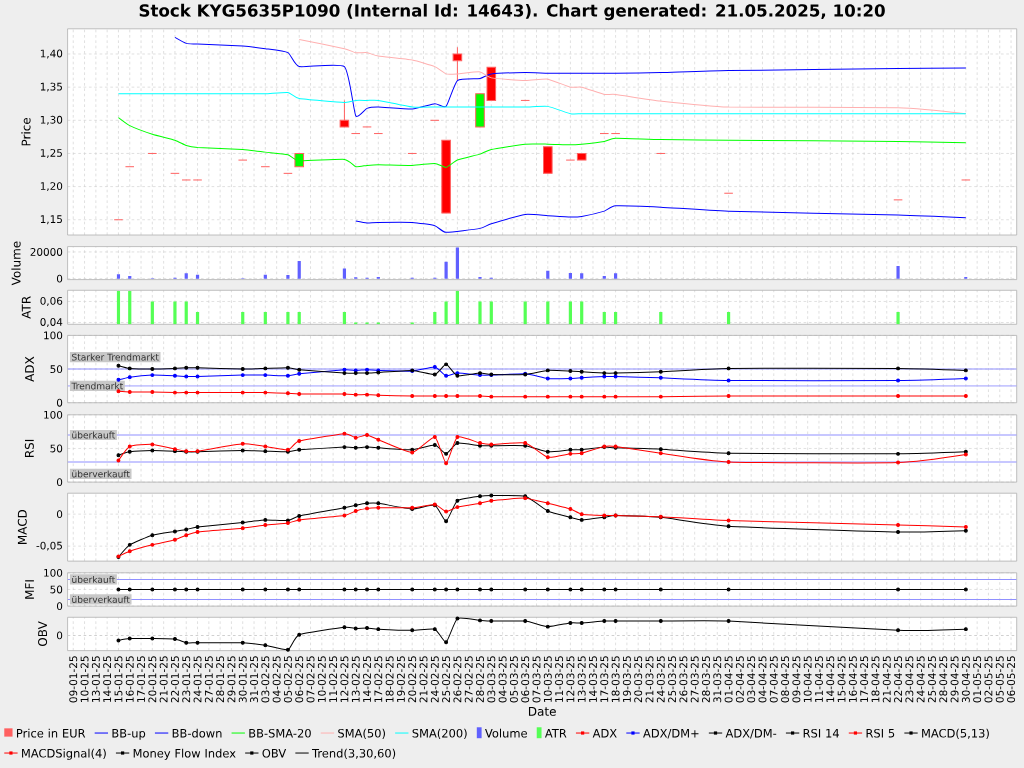  I want to click on x-tick-label: 31-03-25, so click(717, 679).